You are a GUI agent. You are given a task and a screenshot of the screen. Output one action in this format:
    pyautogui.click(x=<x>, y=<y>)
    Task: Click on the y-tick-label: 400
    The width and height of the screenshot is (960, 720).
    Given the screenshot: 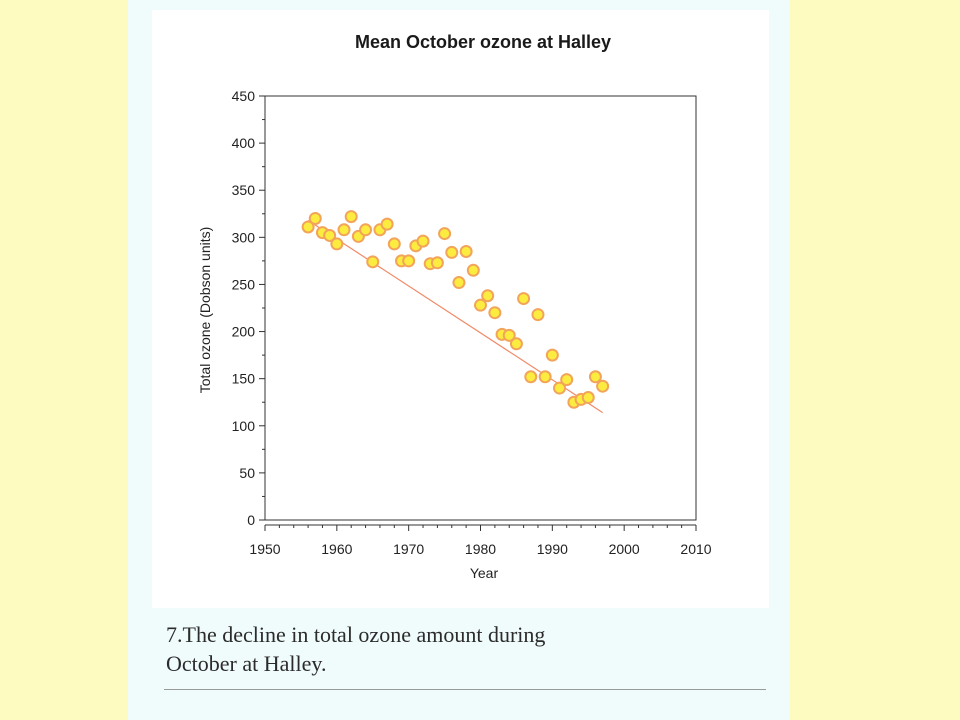 What is the action you would take?
    pyautogui.click(x=244, y=143)
    